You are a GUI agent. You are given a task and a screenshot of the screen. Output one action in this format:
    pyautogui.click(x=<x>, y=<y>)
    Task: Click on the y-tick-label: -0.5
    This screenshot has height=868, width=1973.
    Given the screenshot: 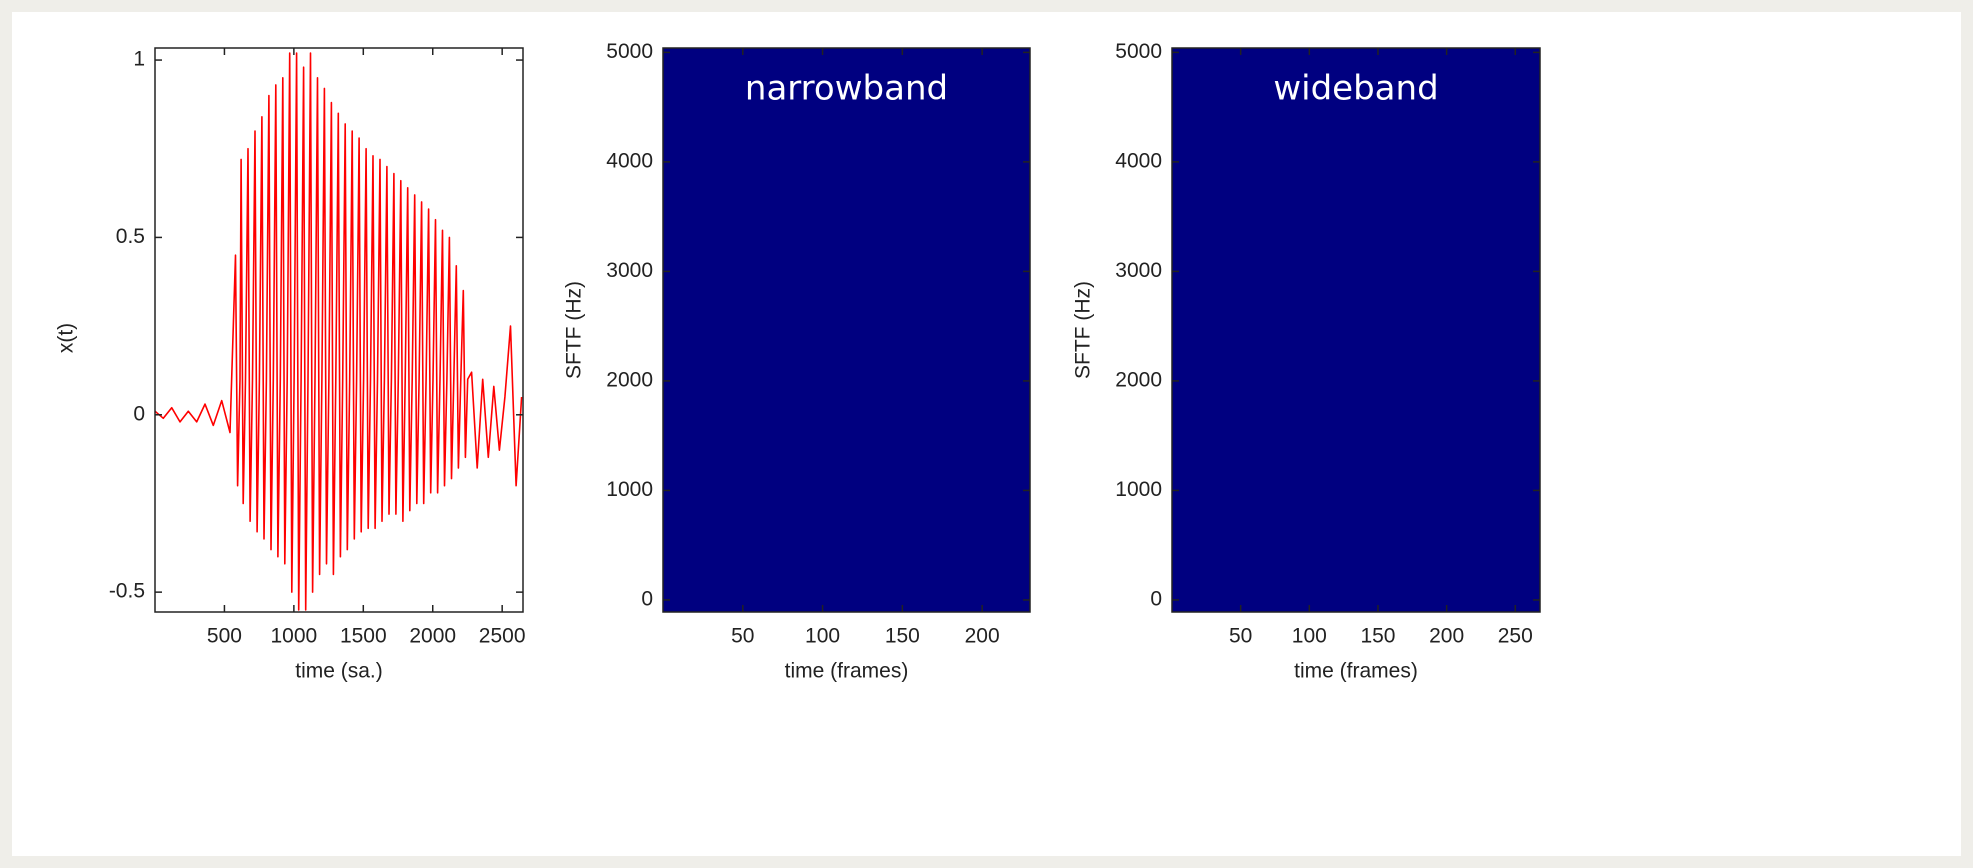 What is the action you would take?
    pyautogui.click(x=127, y=591)
    